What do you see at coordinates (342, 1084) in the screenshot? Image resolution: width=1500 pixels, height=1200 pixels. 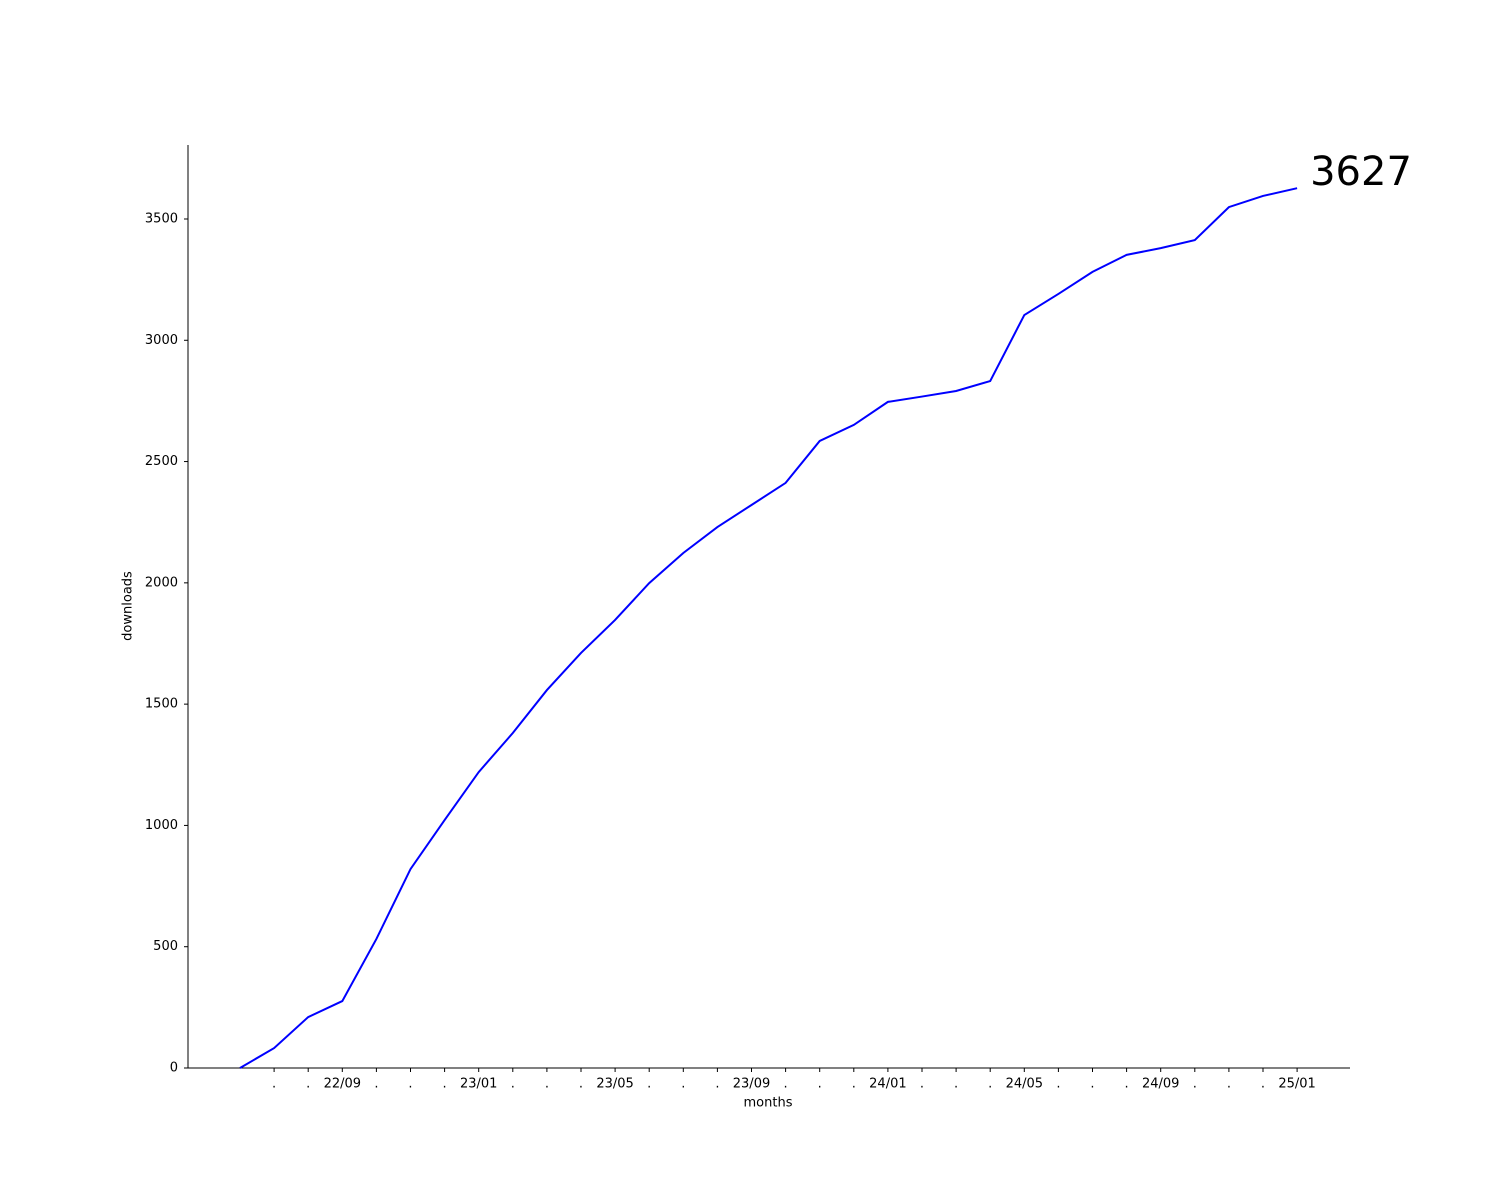 I see `x-tick-label: 22/09` at bounding box center [342, 1084].